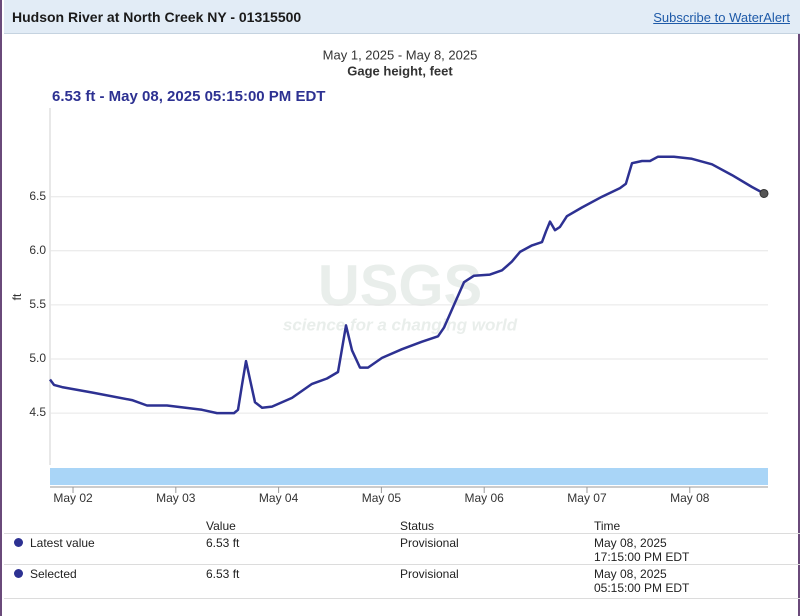 Image resolution: width=800 pixels, height=616 pixels. What do you see at coordinates (221, 526) in the screenshot?
I see `col-header: Value` at bounding box center [221, 526].